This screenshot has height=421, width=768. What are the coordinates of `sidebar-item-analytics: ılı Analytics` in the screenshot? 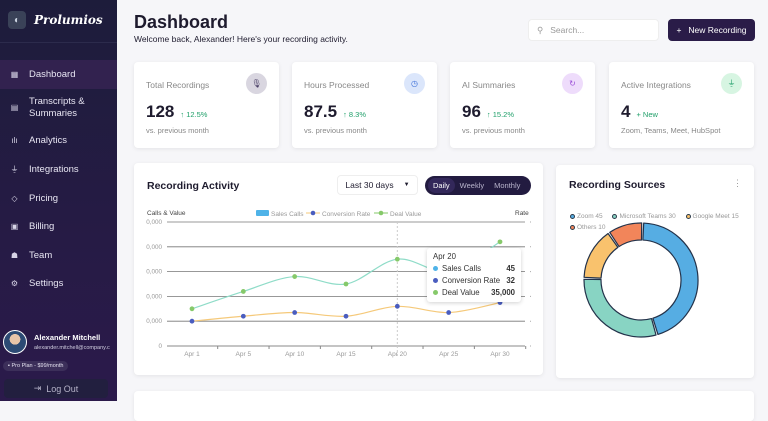 It's located at (58, 141).